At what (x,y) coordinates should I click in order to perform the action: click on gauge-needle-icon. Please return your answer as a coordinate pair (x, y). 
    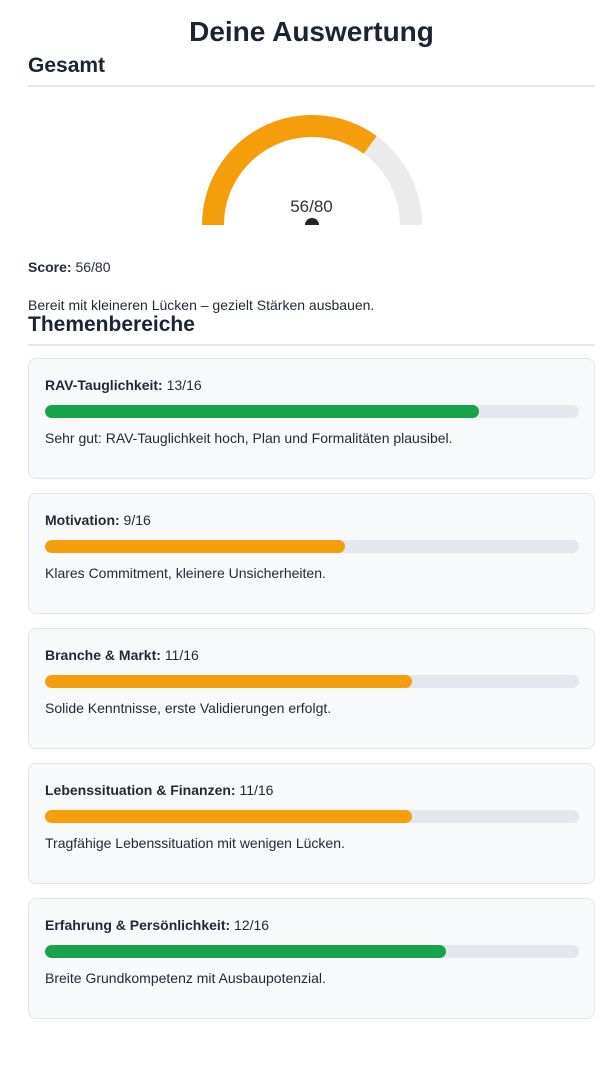
    Looking at the image, I should click on (311, 221).